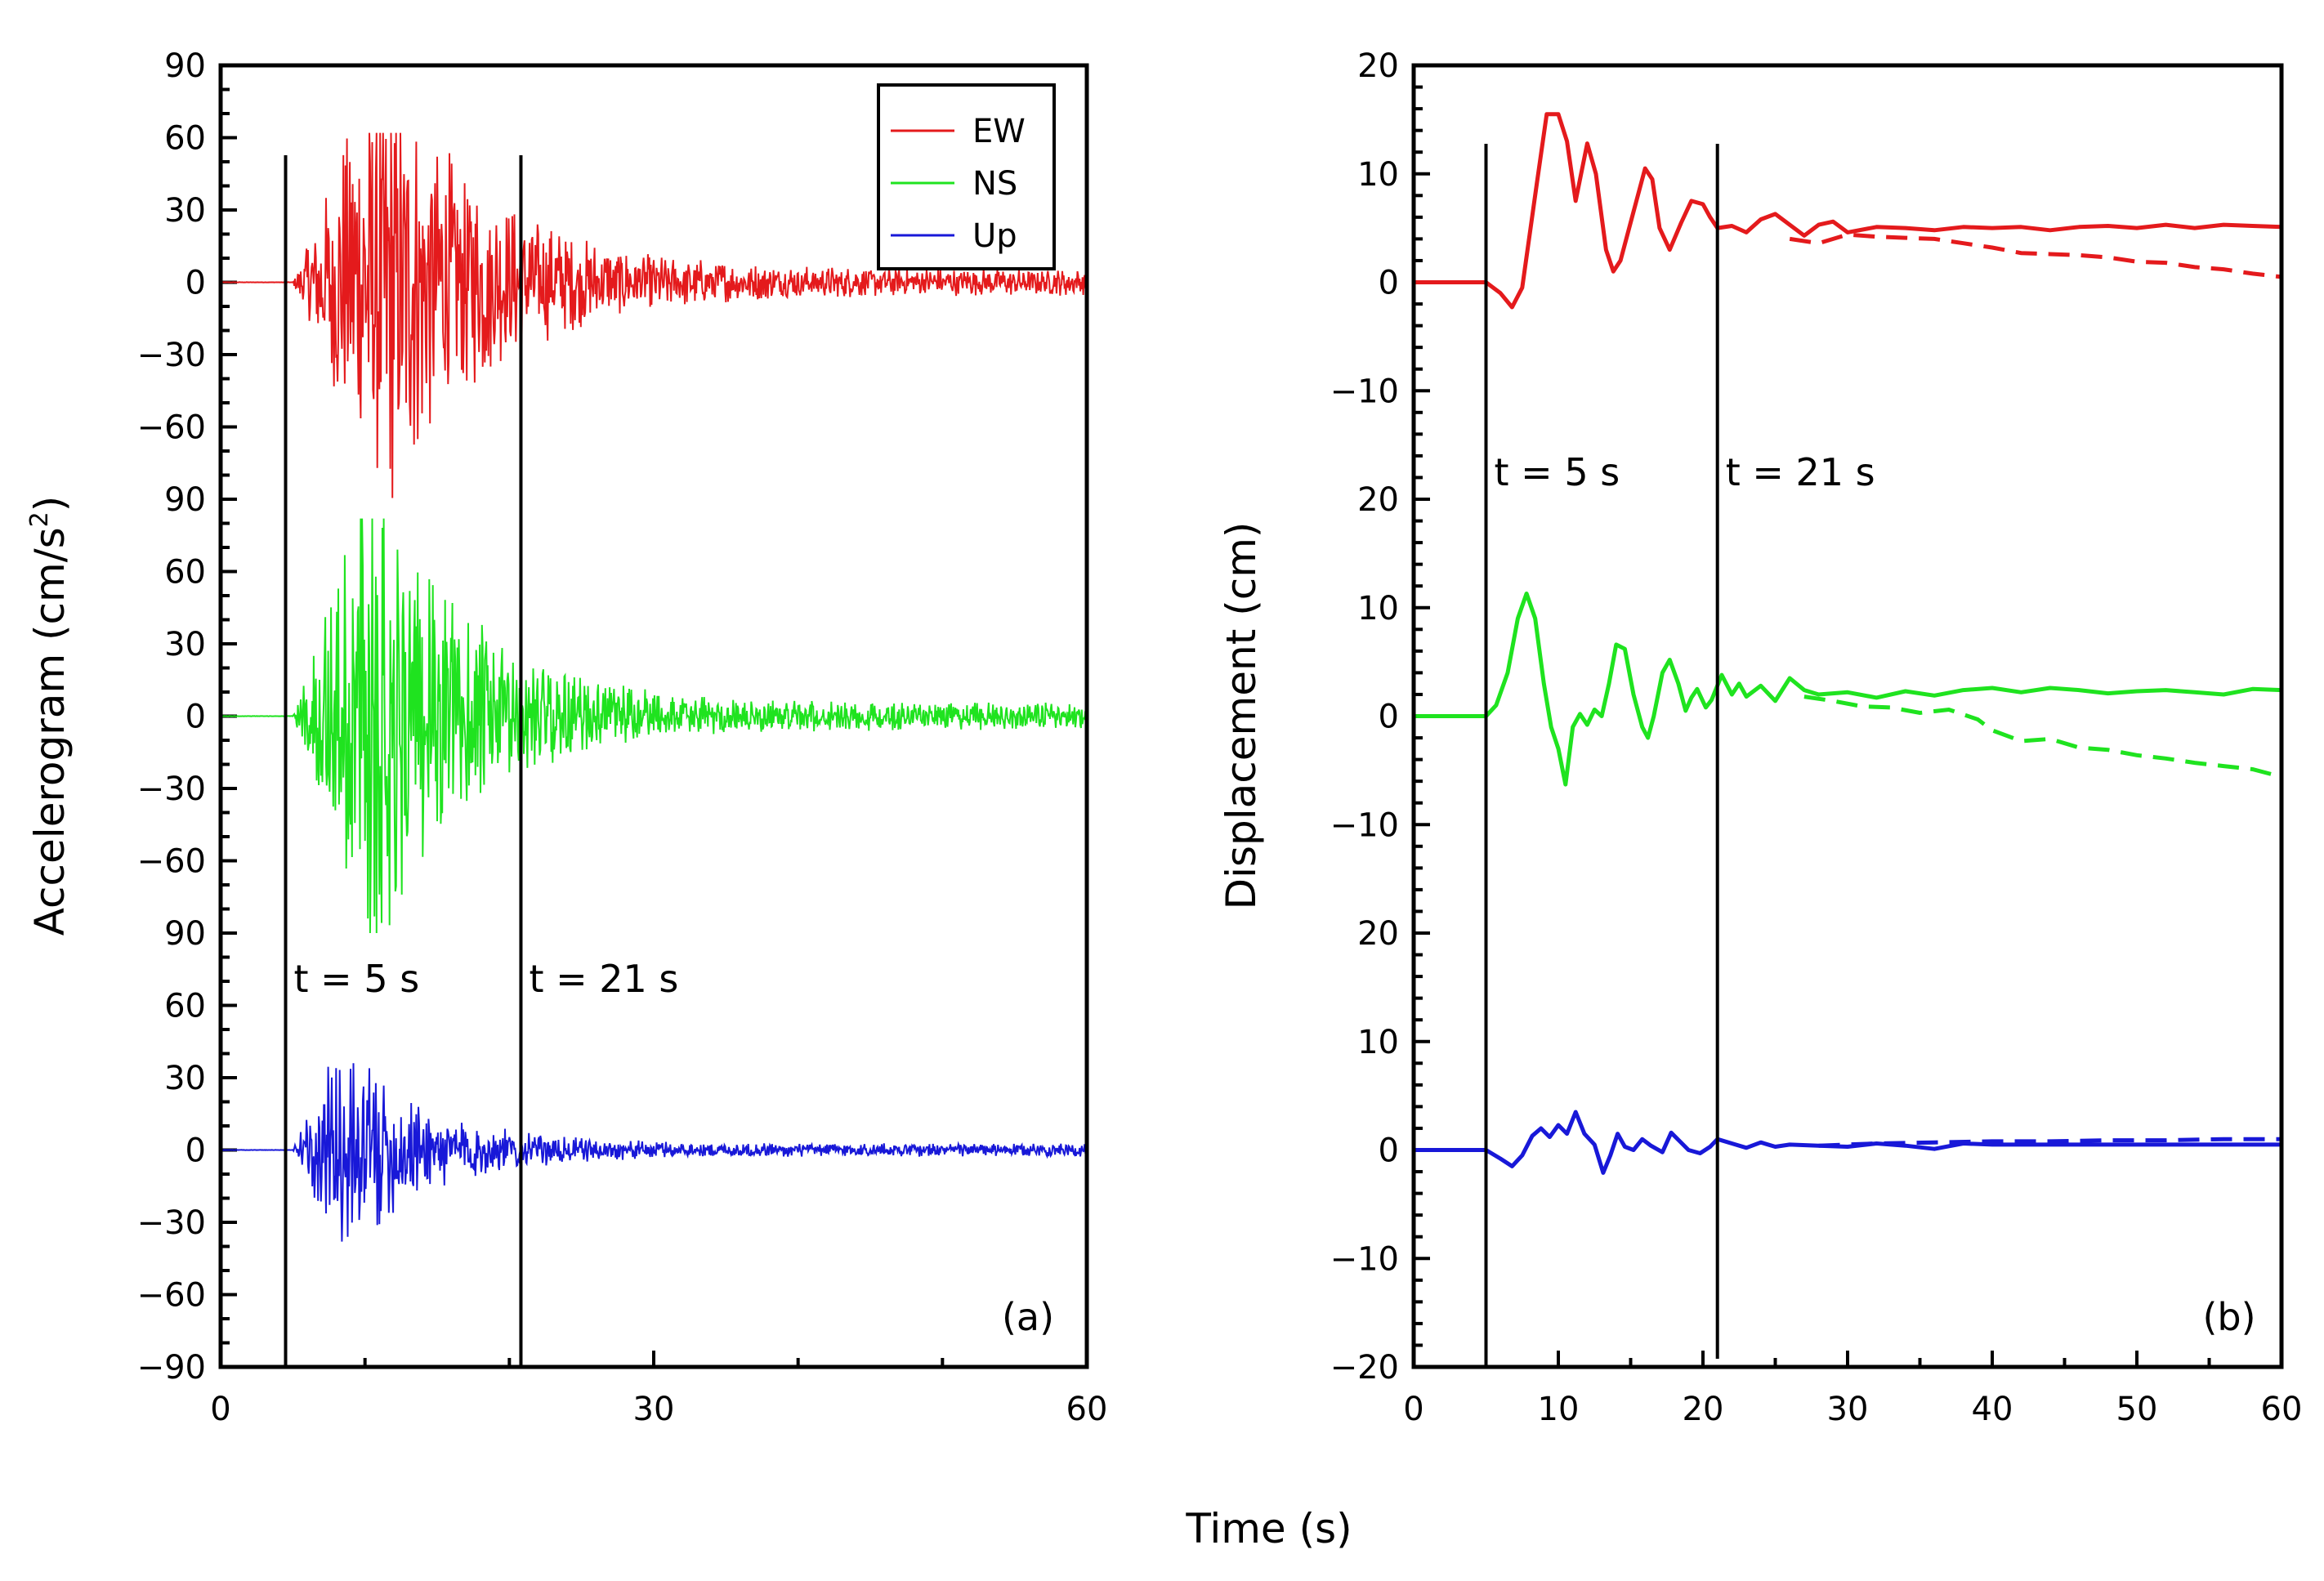 The image size is (2324, 1581). Describe the element at coordinates (1992, 1409) in the screenshot. I see `x-tick-label: 40` at that location.